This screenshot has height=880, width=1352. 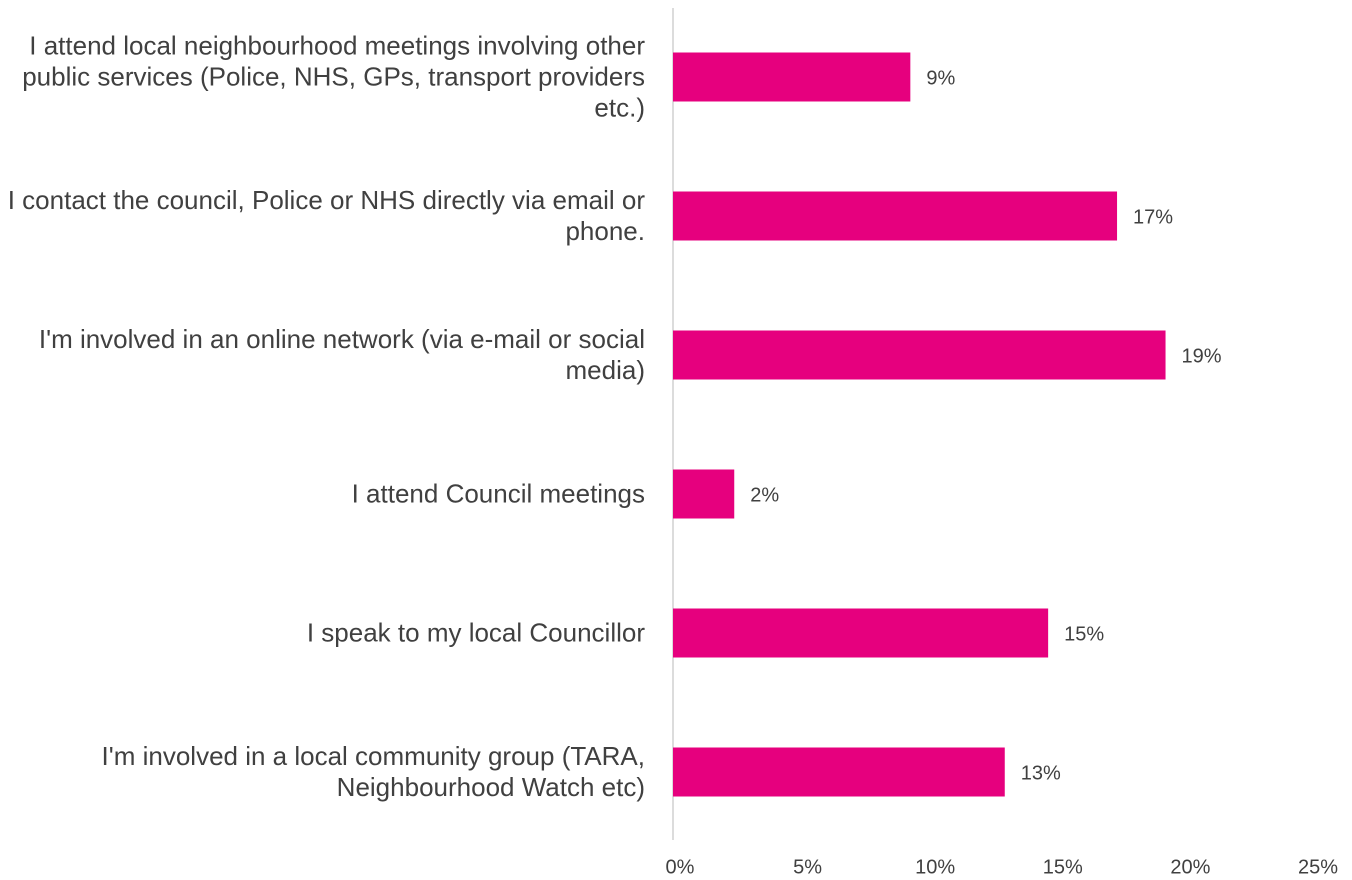 What do you see at coordinates (1041, 773) in the screenshot?
I see `data-label: 13%` at bounding box center [1041, 773].